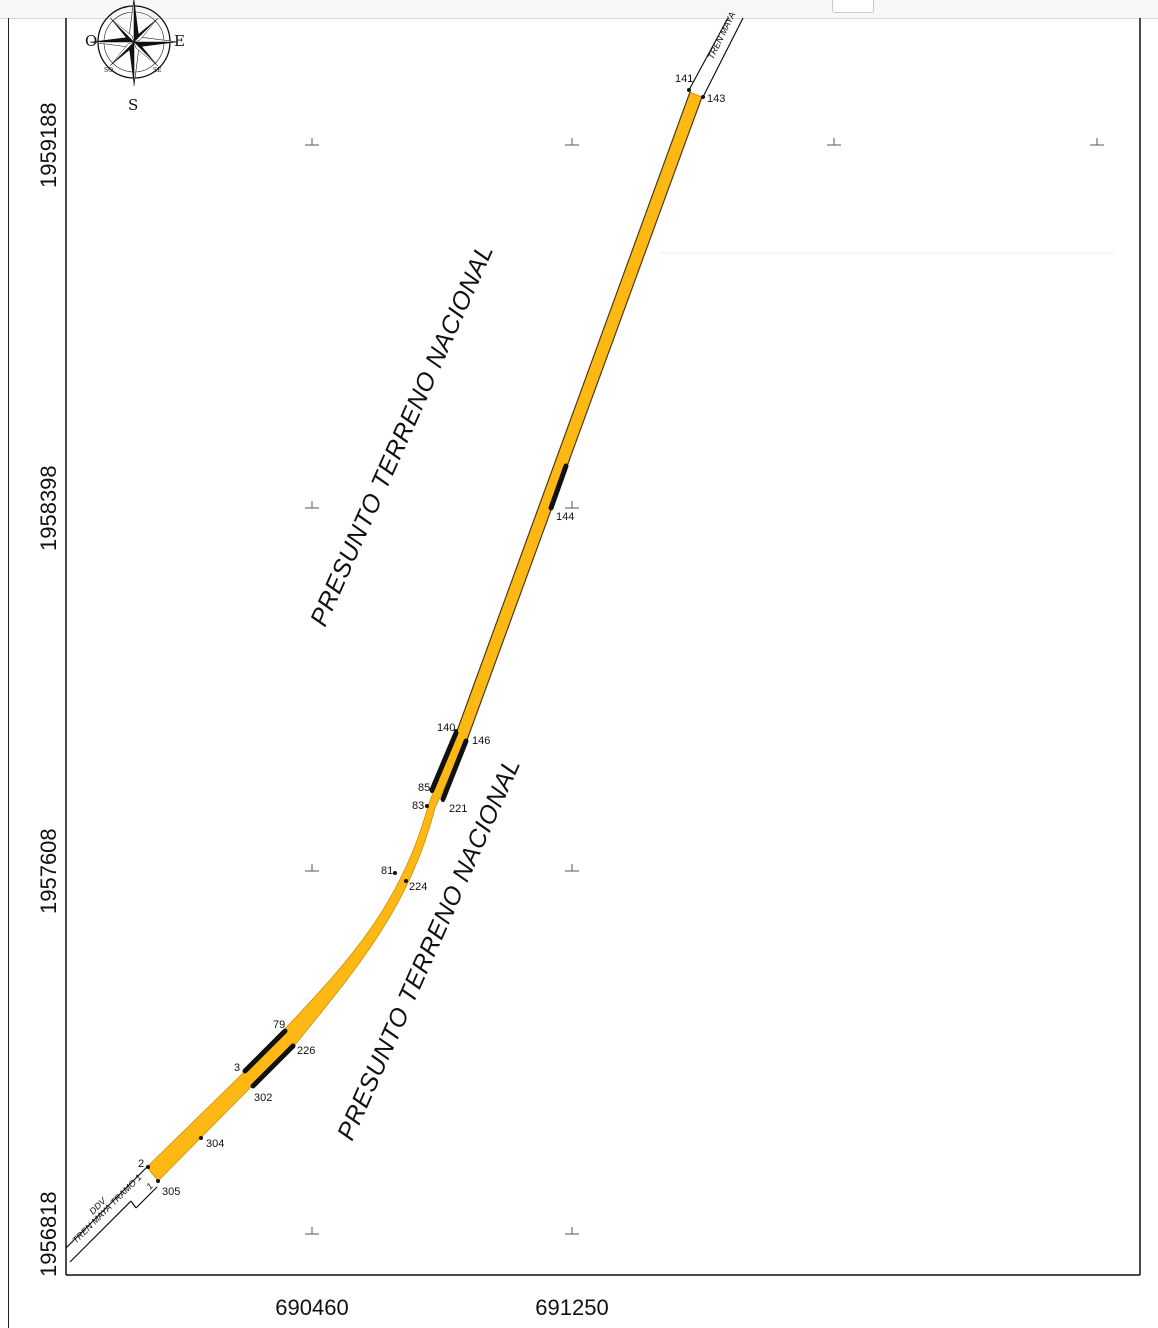  What do you see at coordinates (141, 1164) in the screenshot?
I see `vertex-label: 2` at bounding box center [141, 1164].